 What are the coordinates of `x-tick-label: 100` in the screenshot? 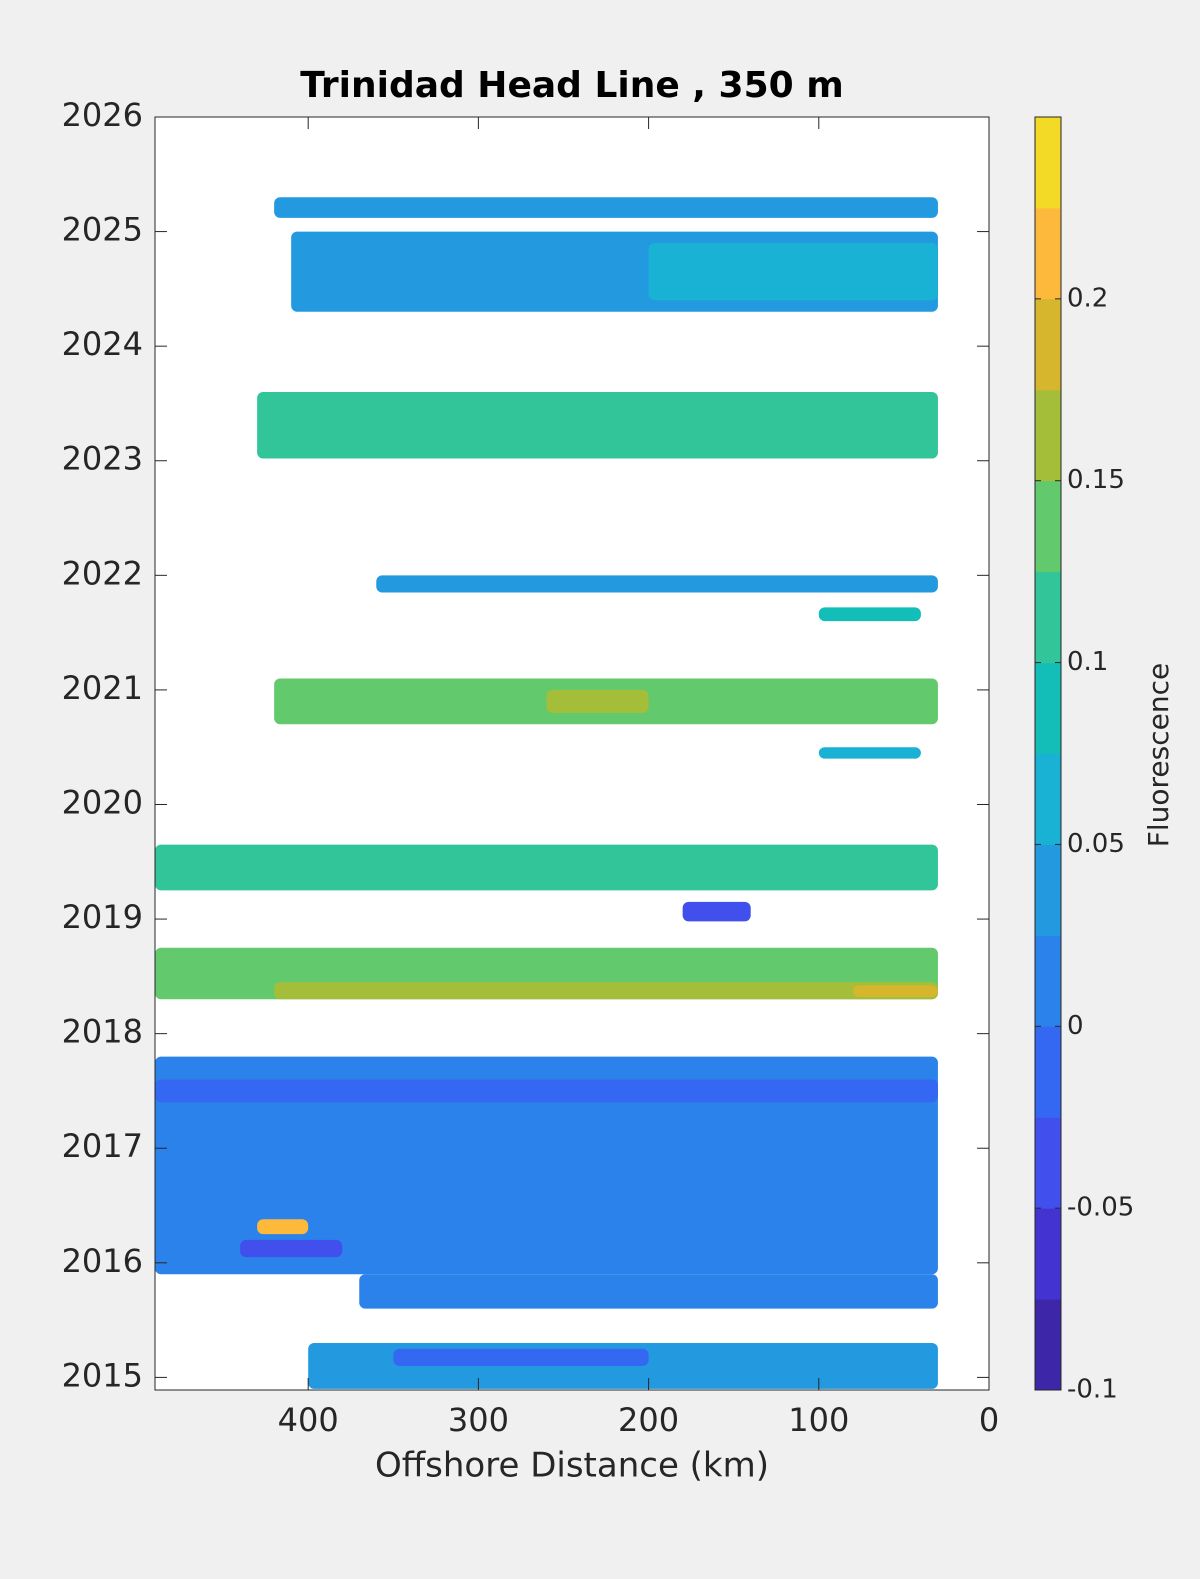 It's located at (818, 1420).